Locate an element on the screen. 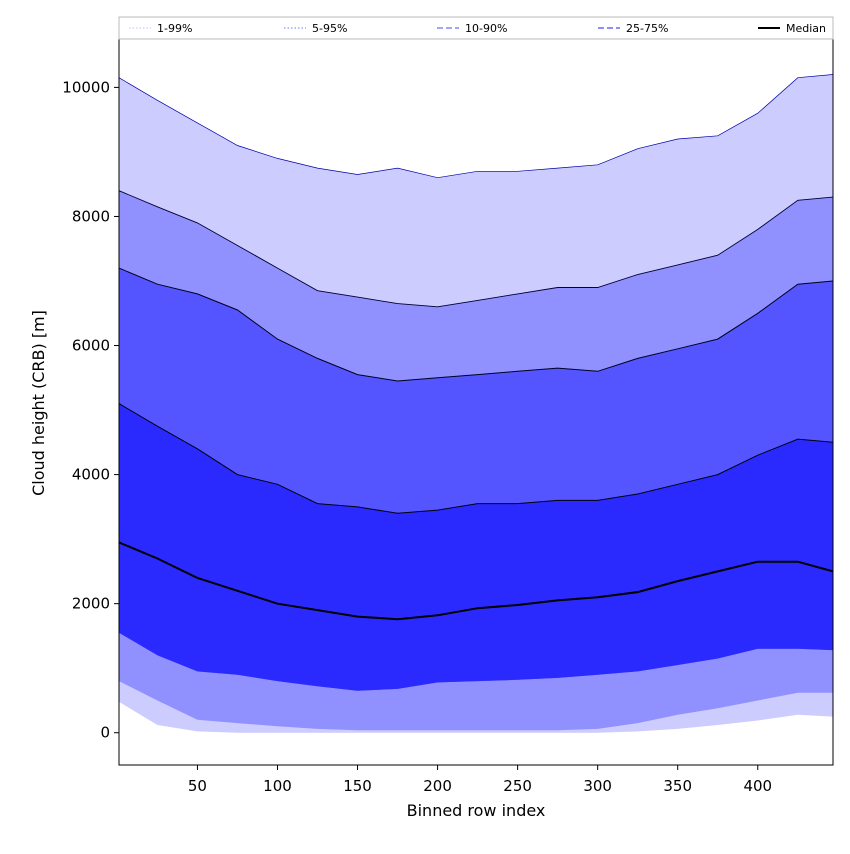 Image resolution: width=850 pixels, height=854 pixels. x-tick-label: 200 is located at coordinates (437, 786).